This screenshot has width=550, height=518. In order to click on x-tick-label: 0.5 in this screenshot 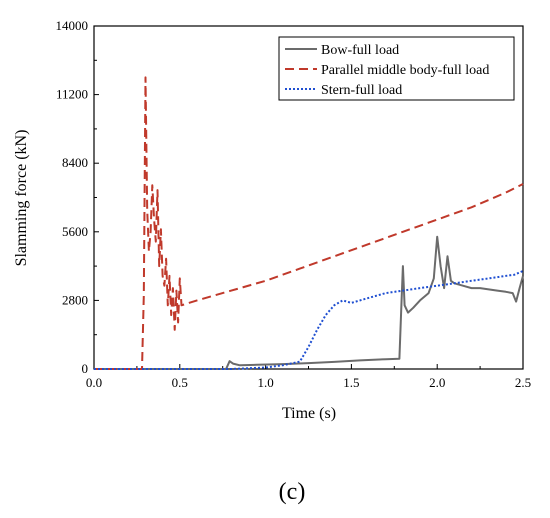, I will do `click(180, 382)`.